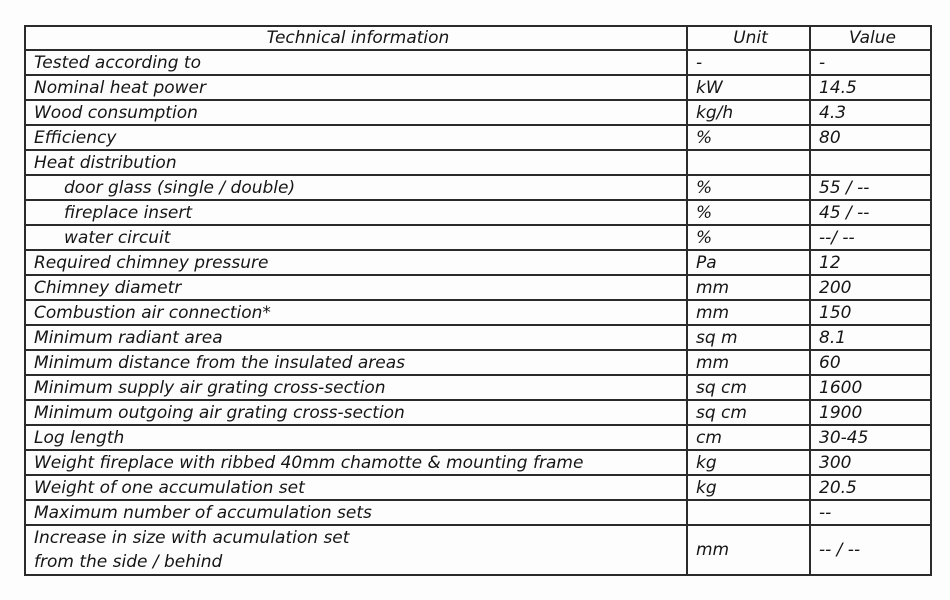 The height and width of the screenshot is (600, 950). I want to click on row-label: Nominal heat power, so click(356, 87).